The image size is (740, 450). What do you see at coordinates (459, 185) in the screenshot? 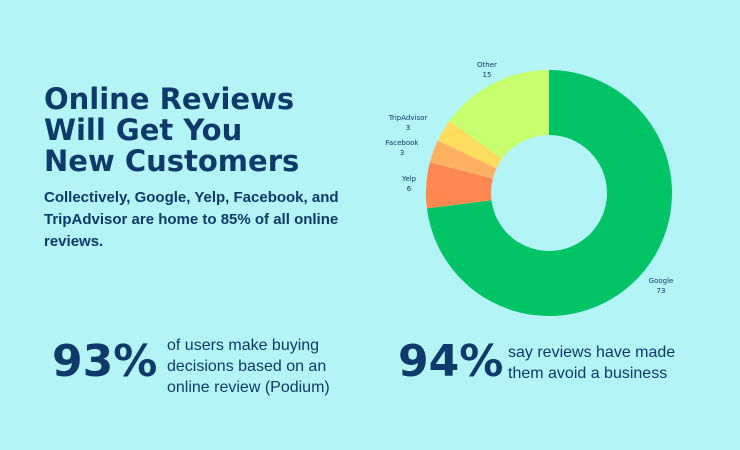
I see `slice-yelp` at bounding box center [459, 185].